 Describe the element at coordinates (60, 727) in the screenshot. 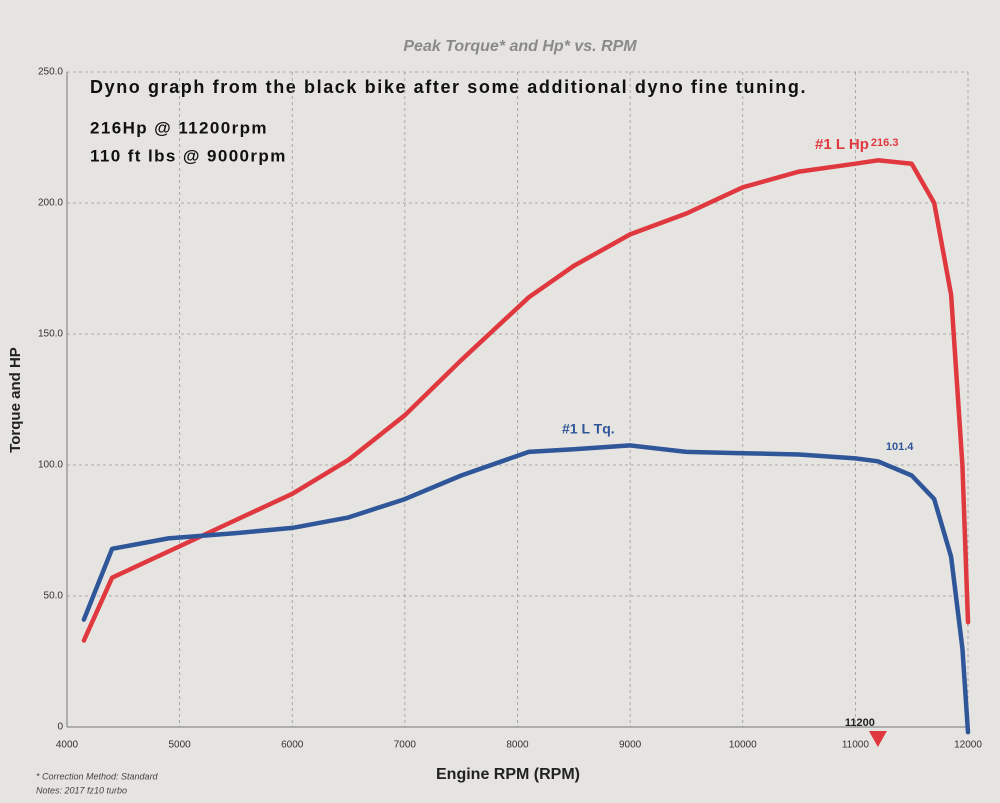

I see `y-tick-label: 0` at that location.